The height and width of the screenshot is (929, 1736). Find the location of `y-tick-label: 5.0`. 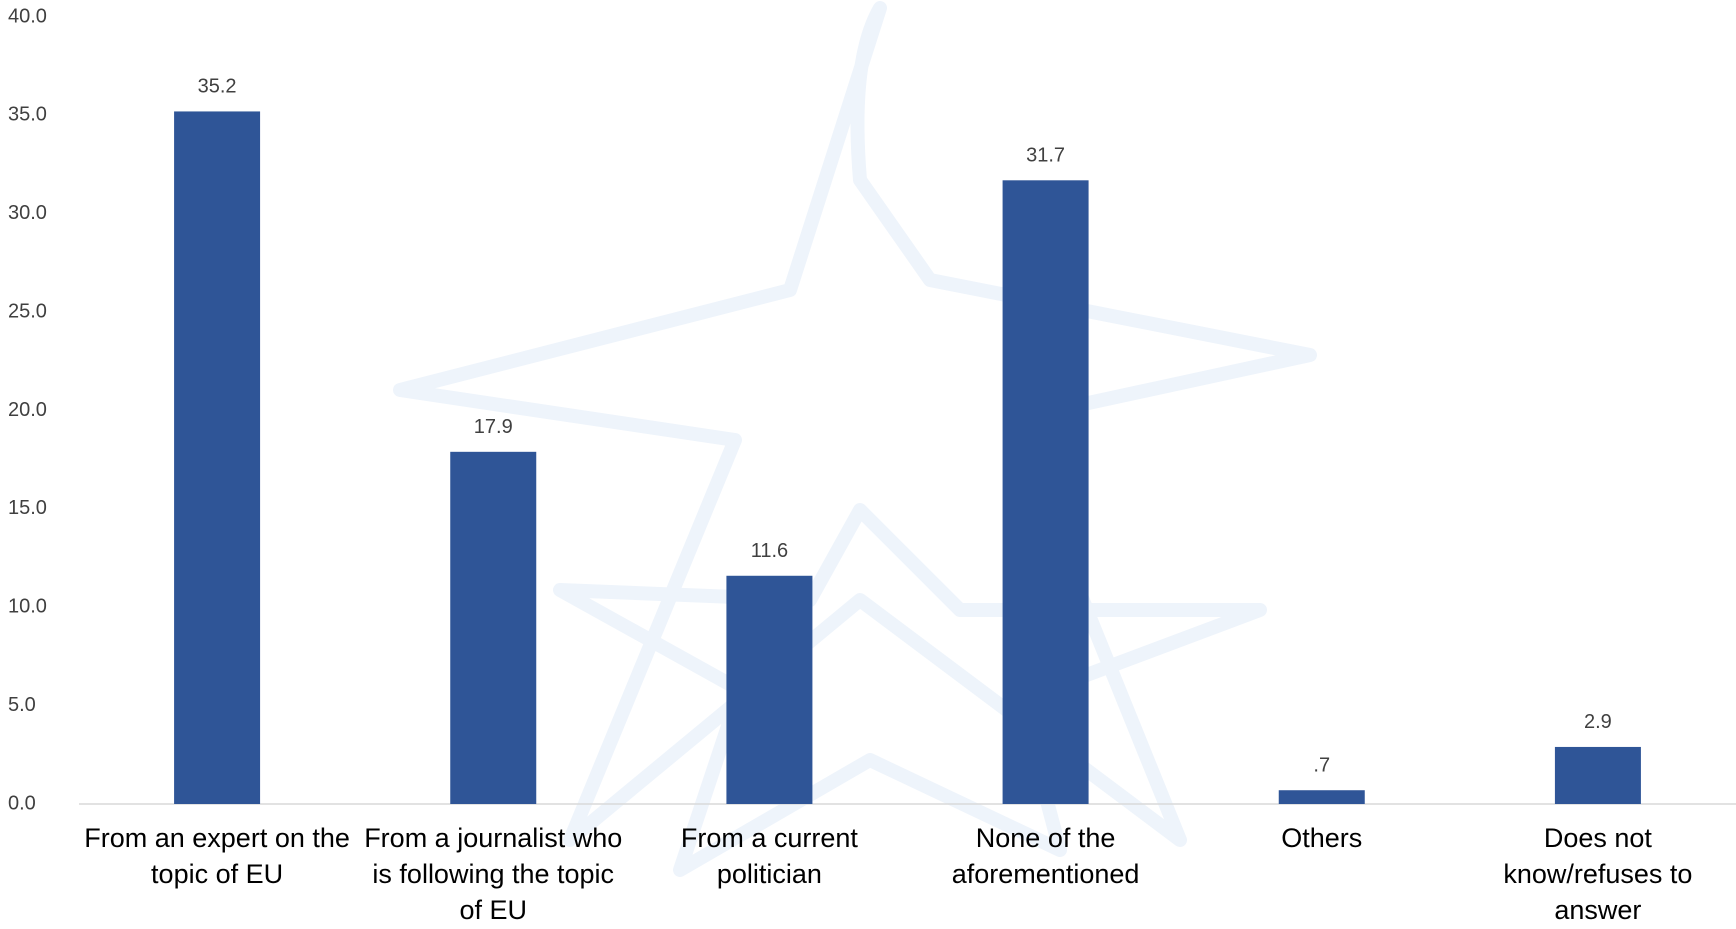

y-tick-label: 5.0 is located at coordinates (22, 705).